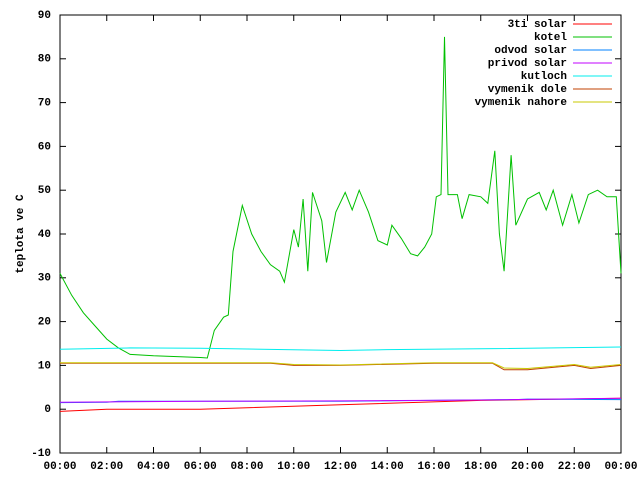  What do you see at coordinates (246, 467) in the screenshot?
I see `x-tick-label: 08:00` at bounding box center [246, 467].